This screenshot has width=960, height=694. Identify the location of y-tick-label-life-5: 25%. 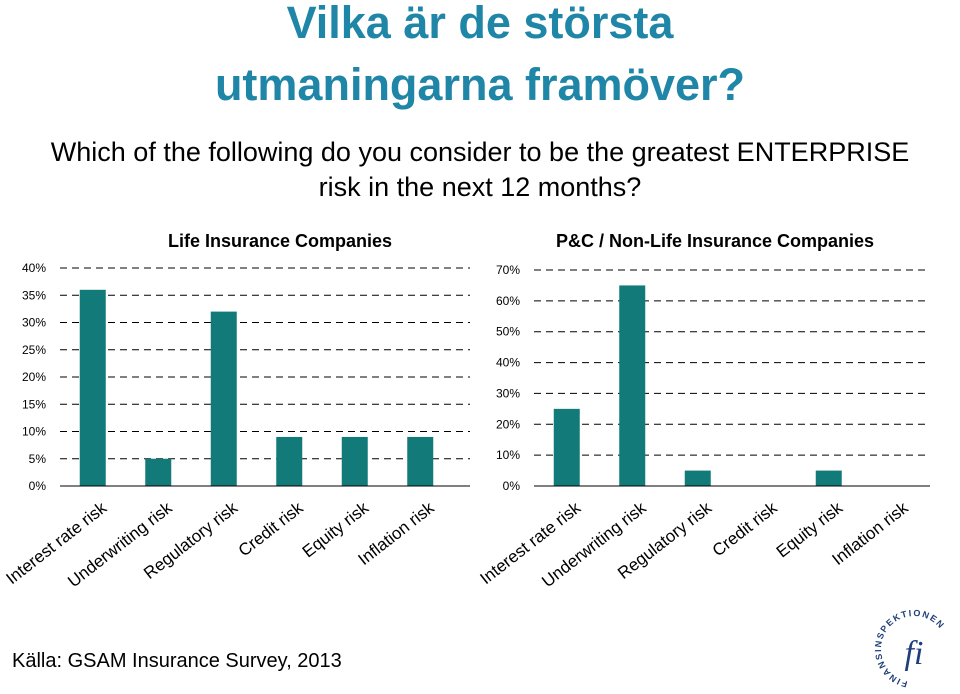
(34, 350).